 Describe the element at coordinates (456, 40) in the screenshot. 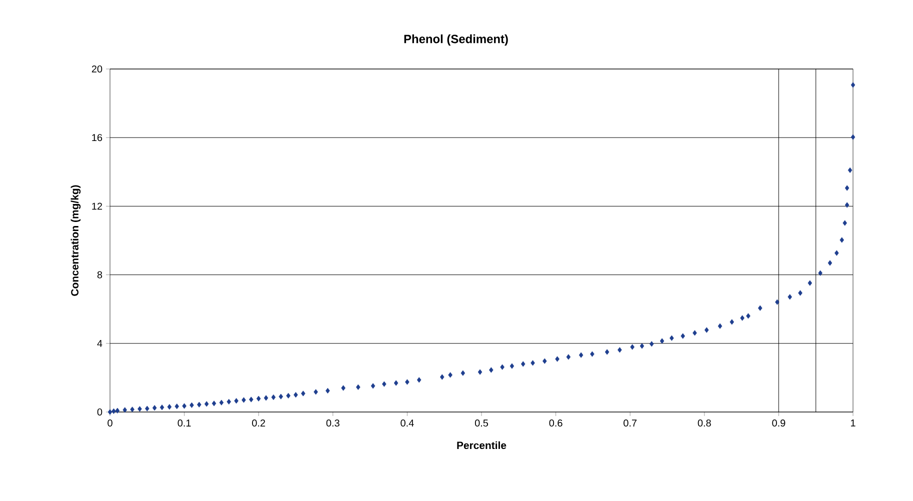

I see `chart-title: Phenol (Sediment)` at that location.